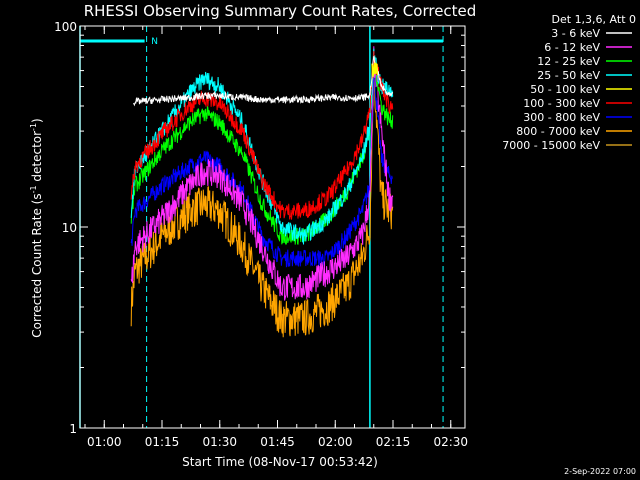 The width and height of the screenshot is (640, 480). Describe the element at coordinates (572, 47) in the screenshot. I see `legend-label: 6 - 12 keV` at that location.